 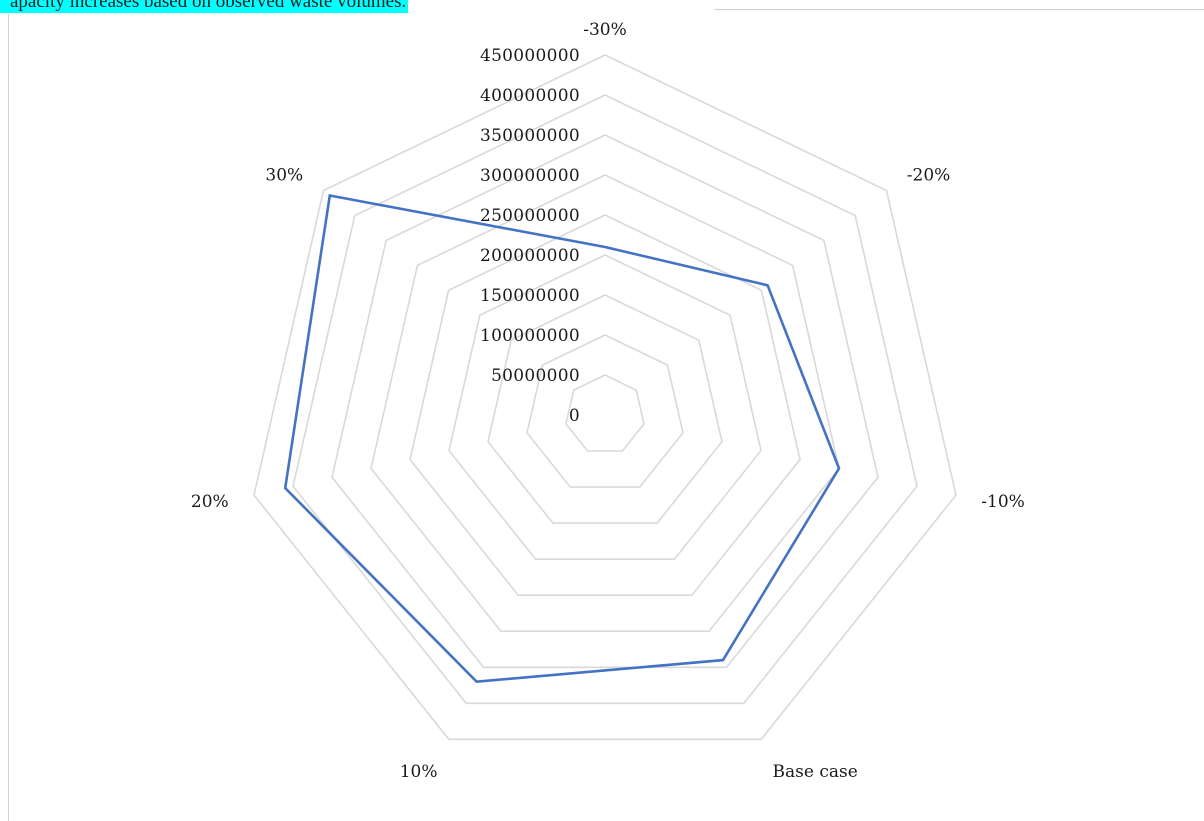 What do you see at coordinates (530, 56) in the screenshot?
I see `radial-tick-label: 450000000` at bounding box center [530, 56].